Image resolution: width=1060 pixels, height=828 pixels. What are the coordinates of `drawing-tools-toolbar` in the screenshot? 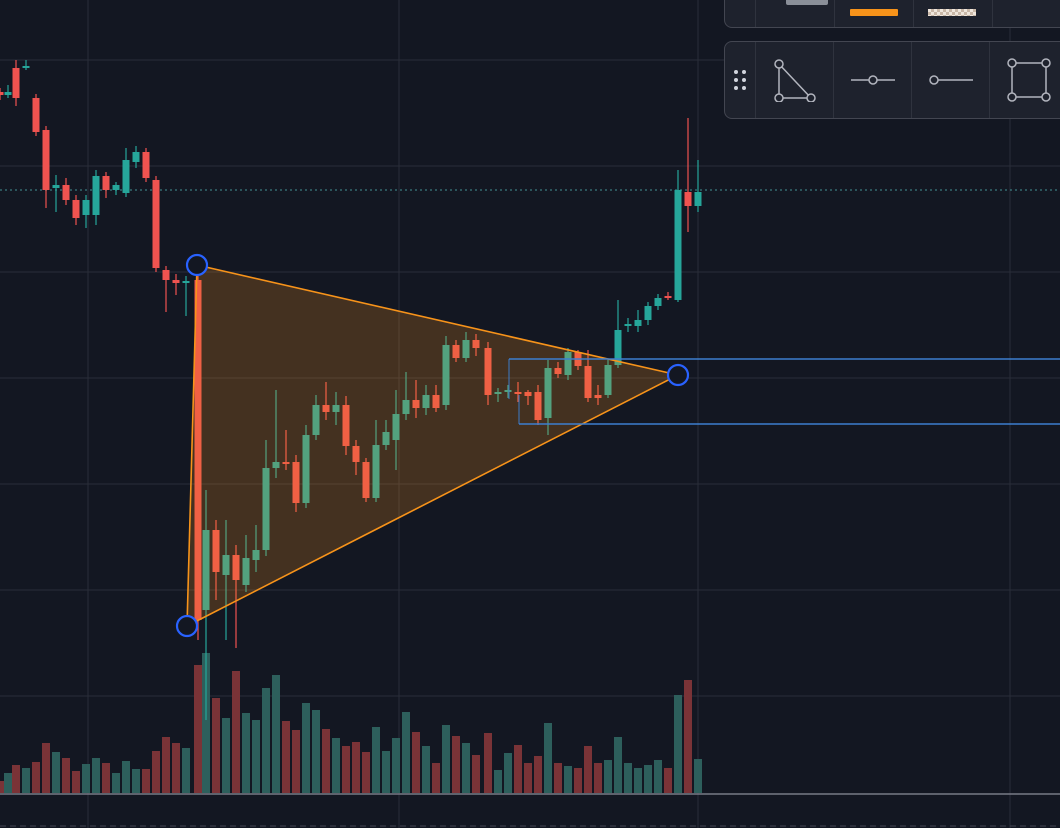 It's located at (892, 80).